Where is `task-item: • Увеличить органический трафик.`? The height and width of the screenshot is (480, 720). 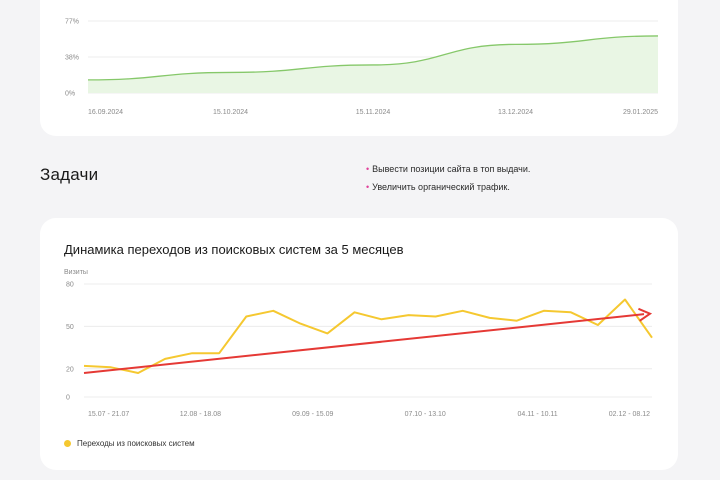
task-item: • Увеличить органический трафик. is located at coordinates (448, 187).